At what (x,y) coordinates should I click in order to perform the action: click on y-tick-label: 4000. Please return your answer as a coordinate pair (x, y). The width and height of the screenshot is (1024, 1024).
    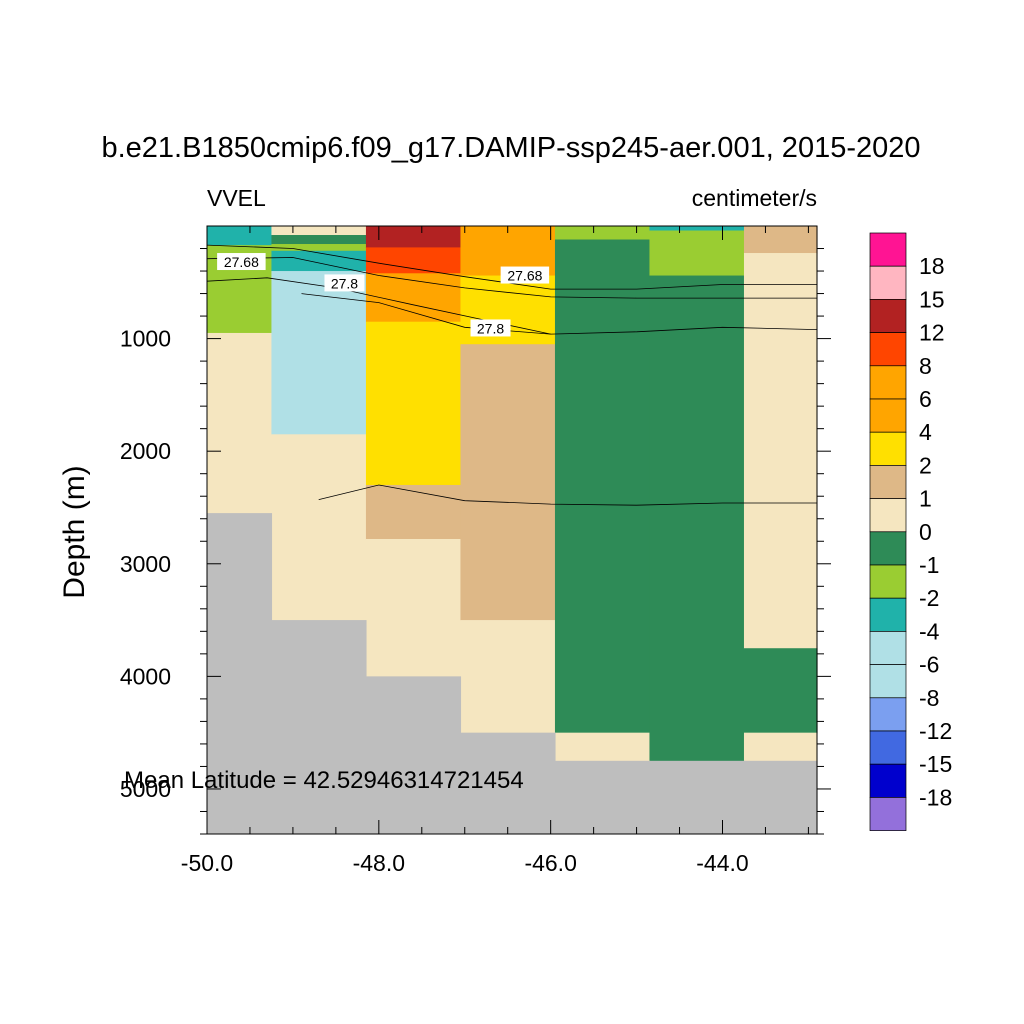
    Looking at the image, I should click on (145, 676).